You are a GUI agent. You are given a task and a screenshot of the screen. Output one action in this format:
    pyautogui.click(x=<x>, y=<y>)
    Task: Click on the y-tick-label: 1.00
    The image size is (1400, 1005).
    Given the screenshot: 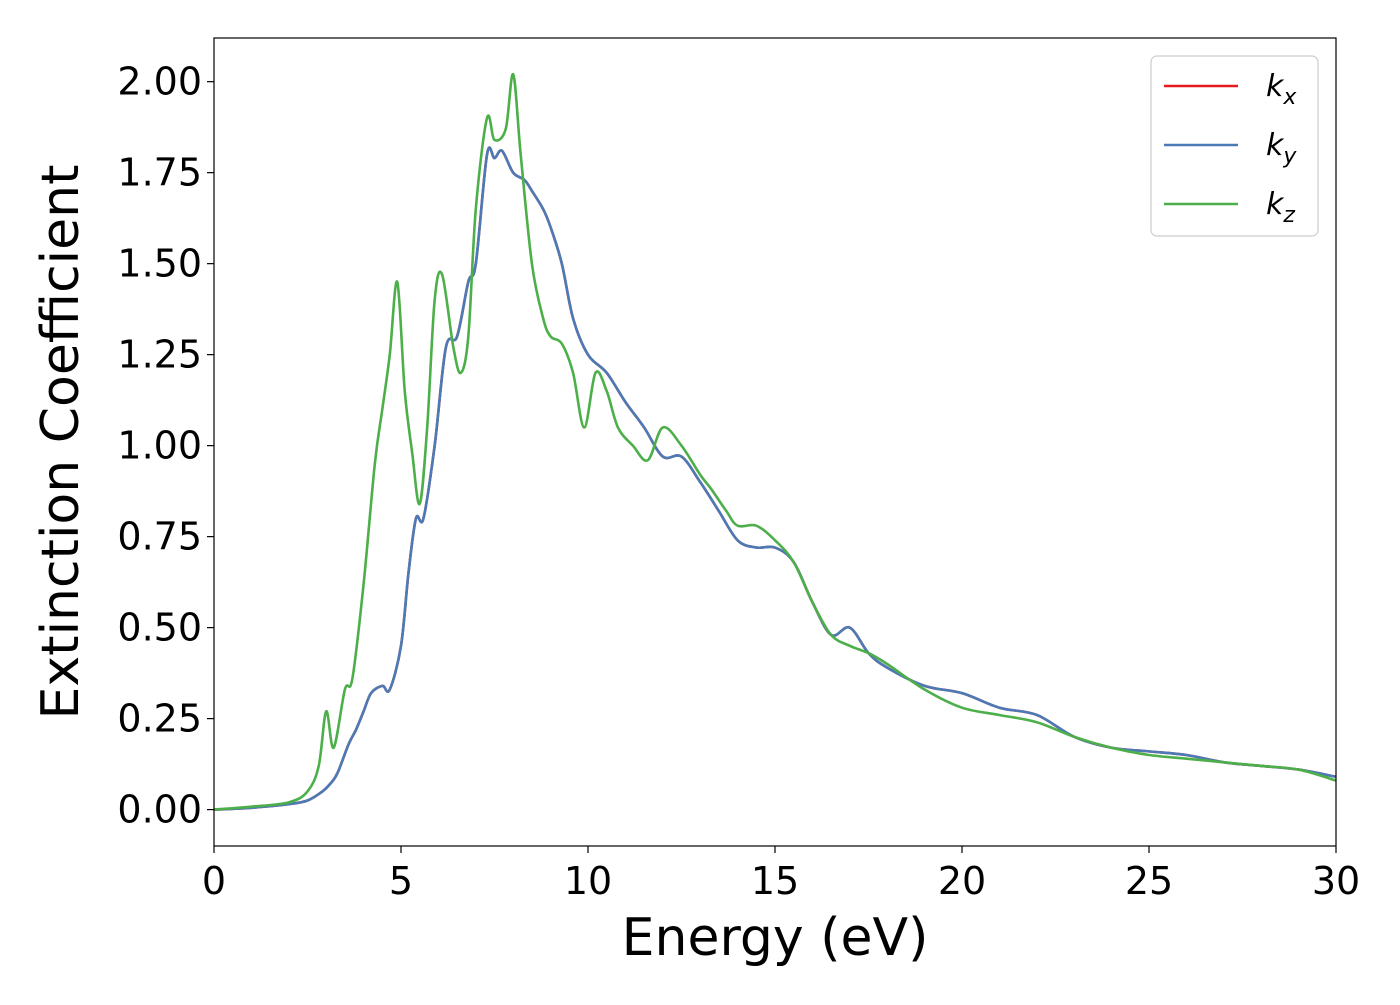 What is the action you would take?
    pyautogui.click(x=159, y=446)
    